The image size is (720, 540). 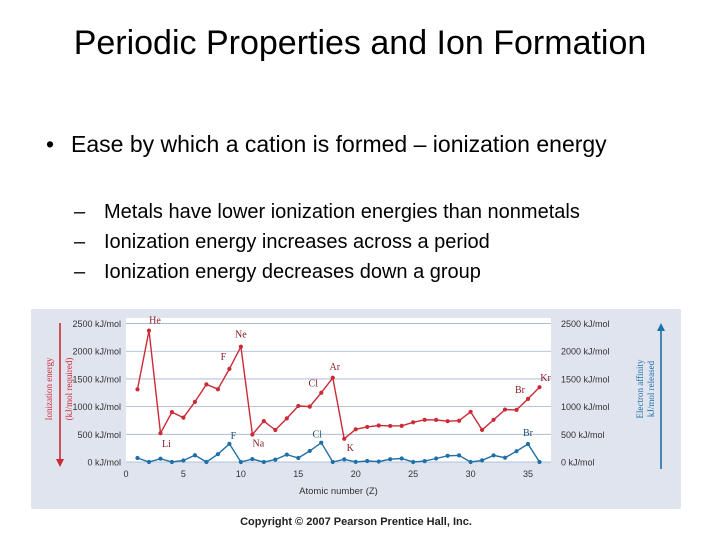 I want to click on y-axis-label-right: Electron affinity, so click(x=640, y=389).